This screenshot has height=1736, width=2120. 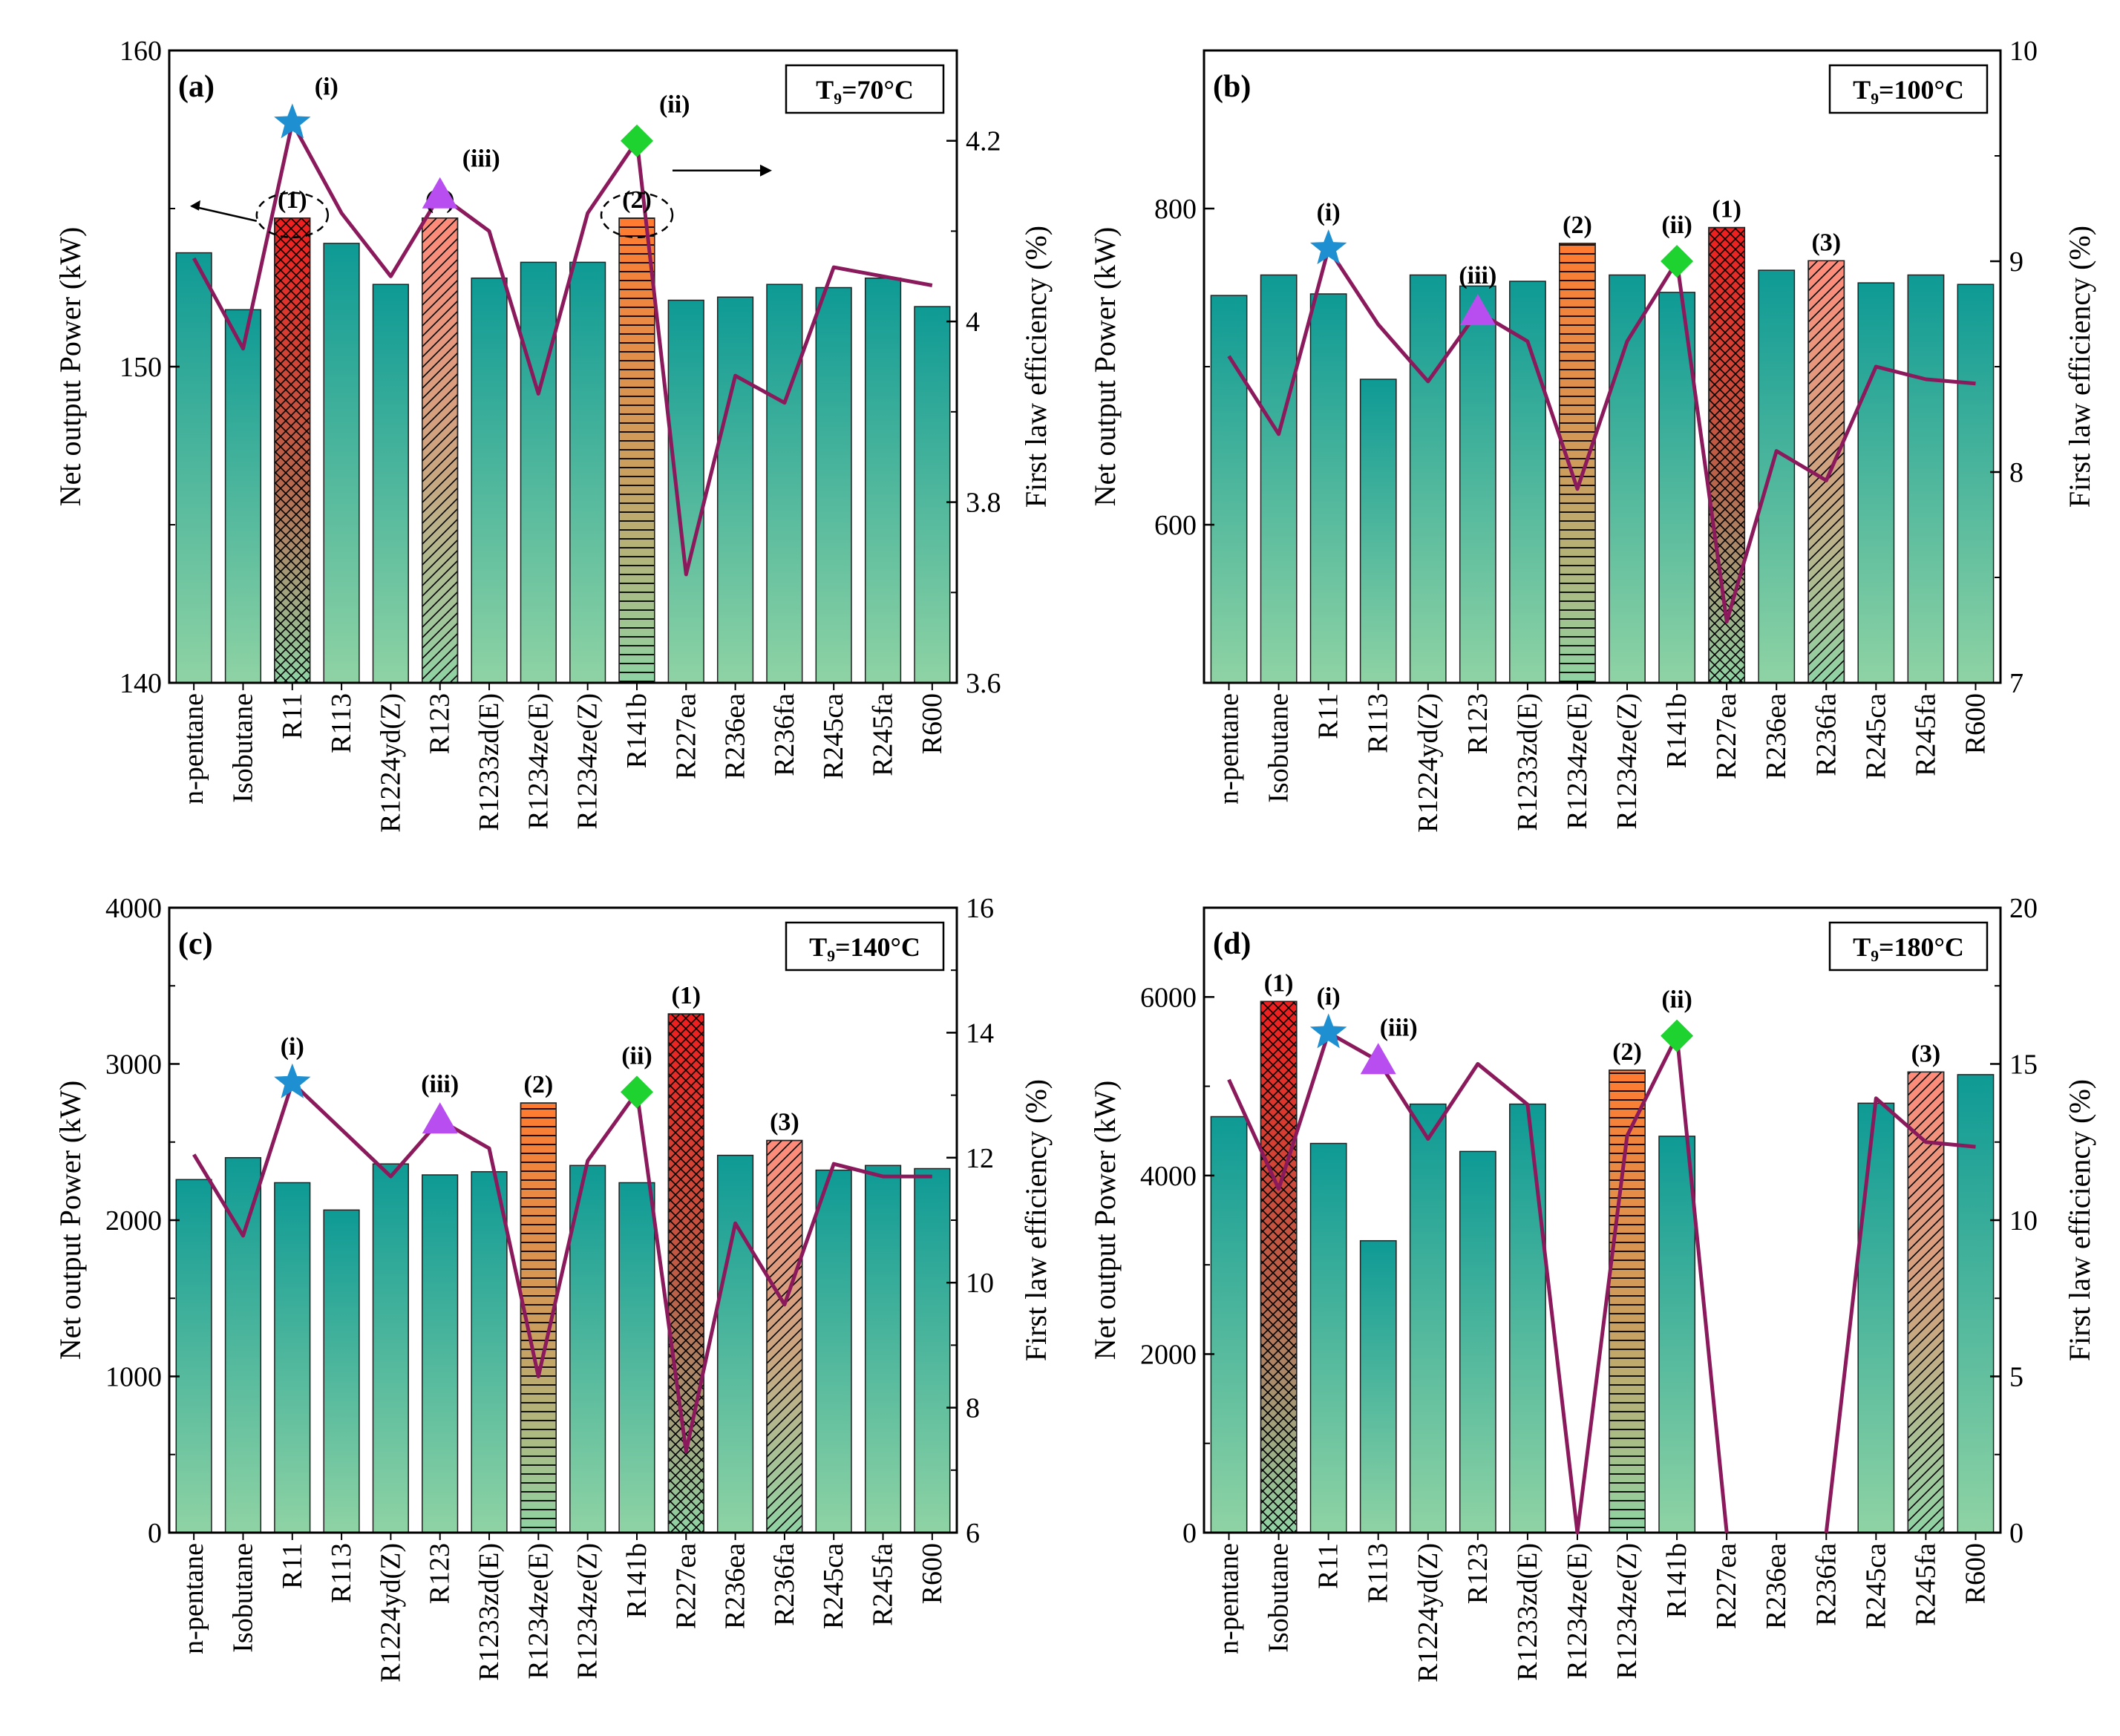 What do you see at coordinates (292, 215) in the screenshot?
I see `highlight-ellipse` at bounding box center [292, 215].